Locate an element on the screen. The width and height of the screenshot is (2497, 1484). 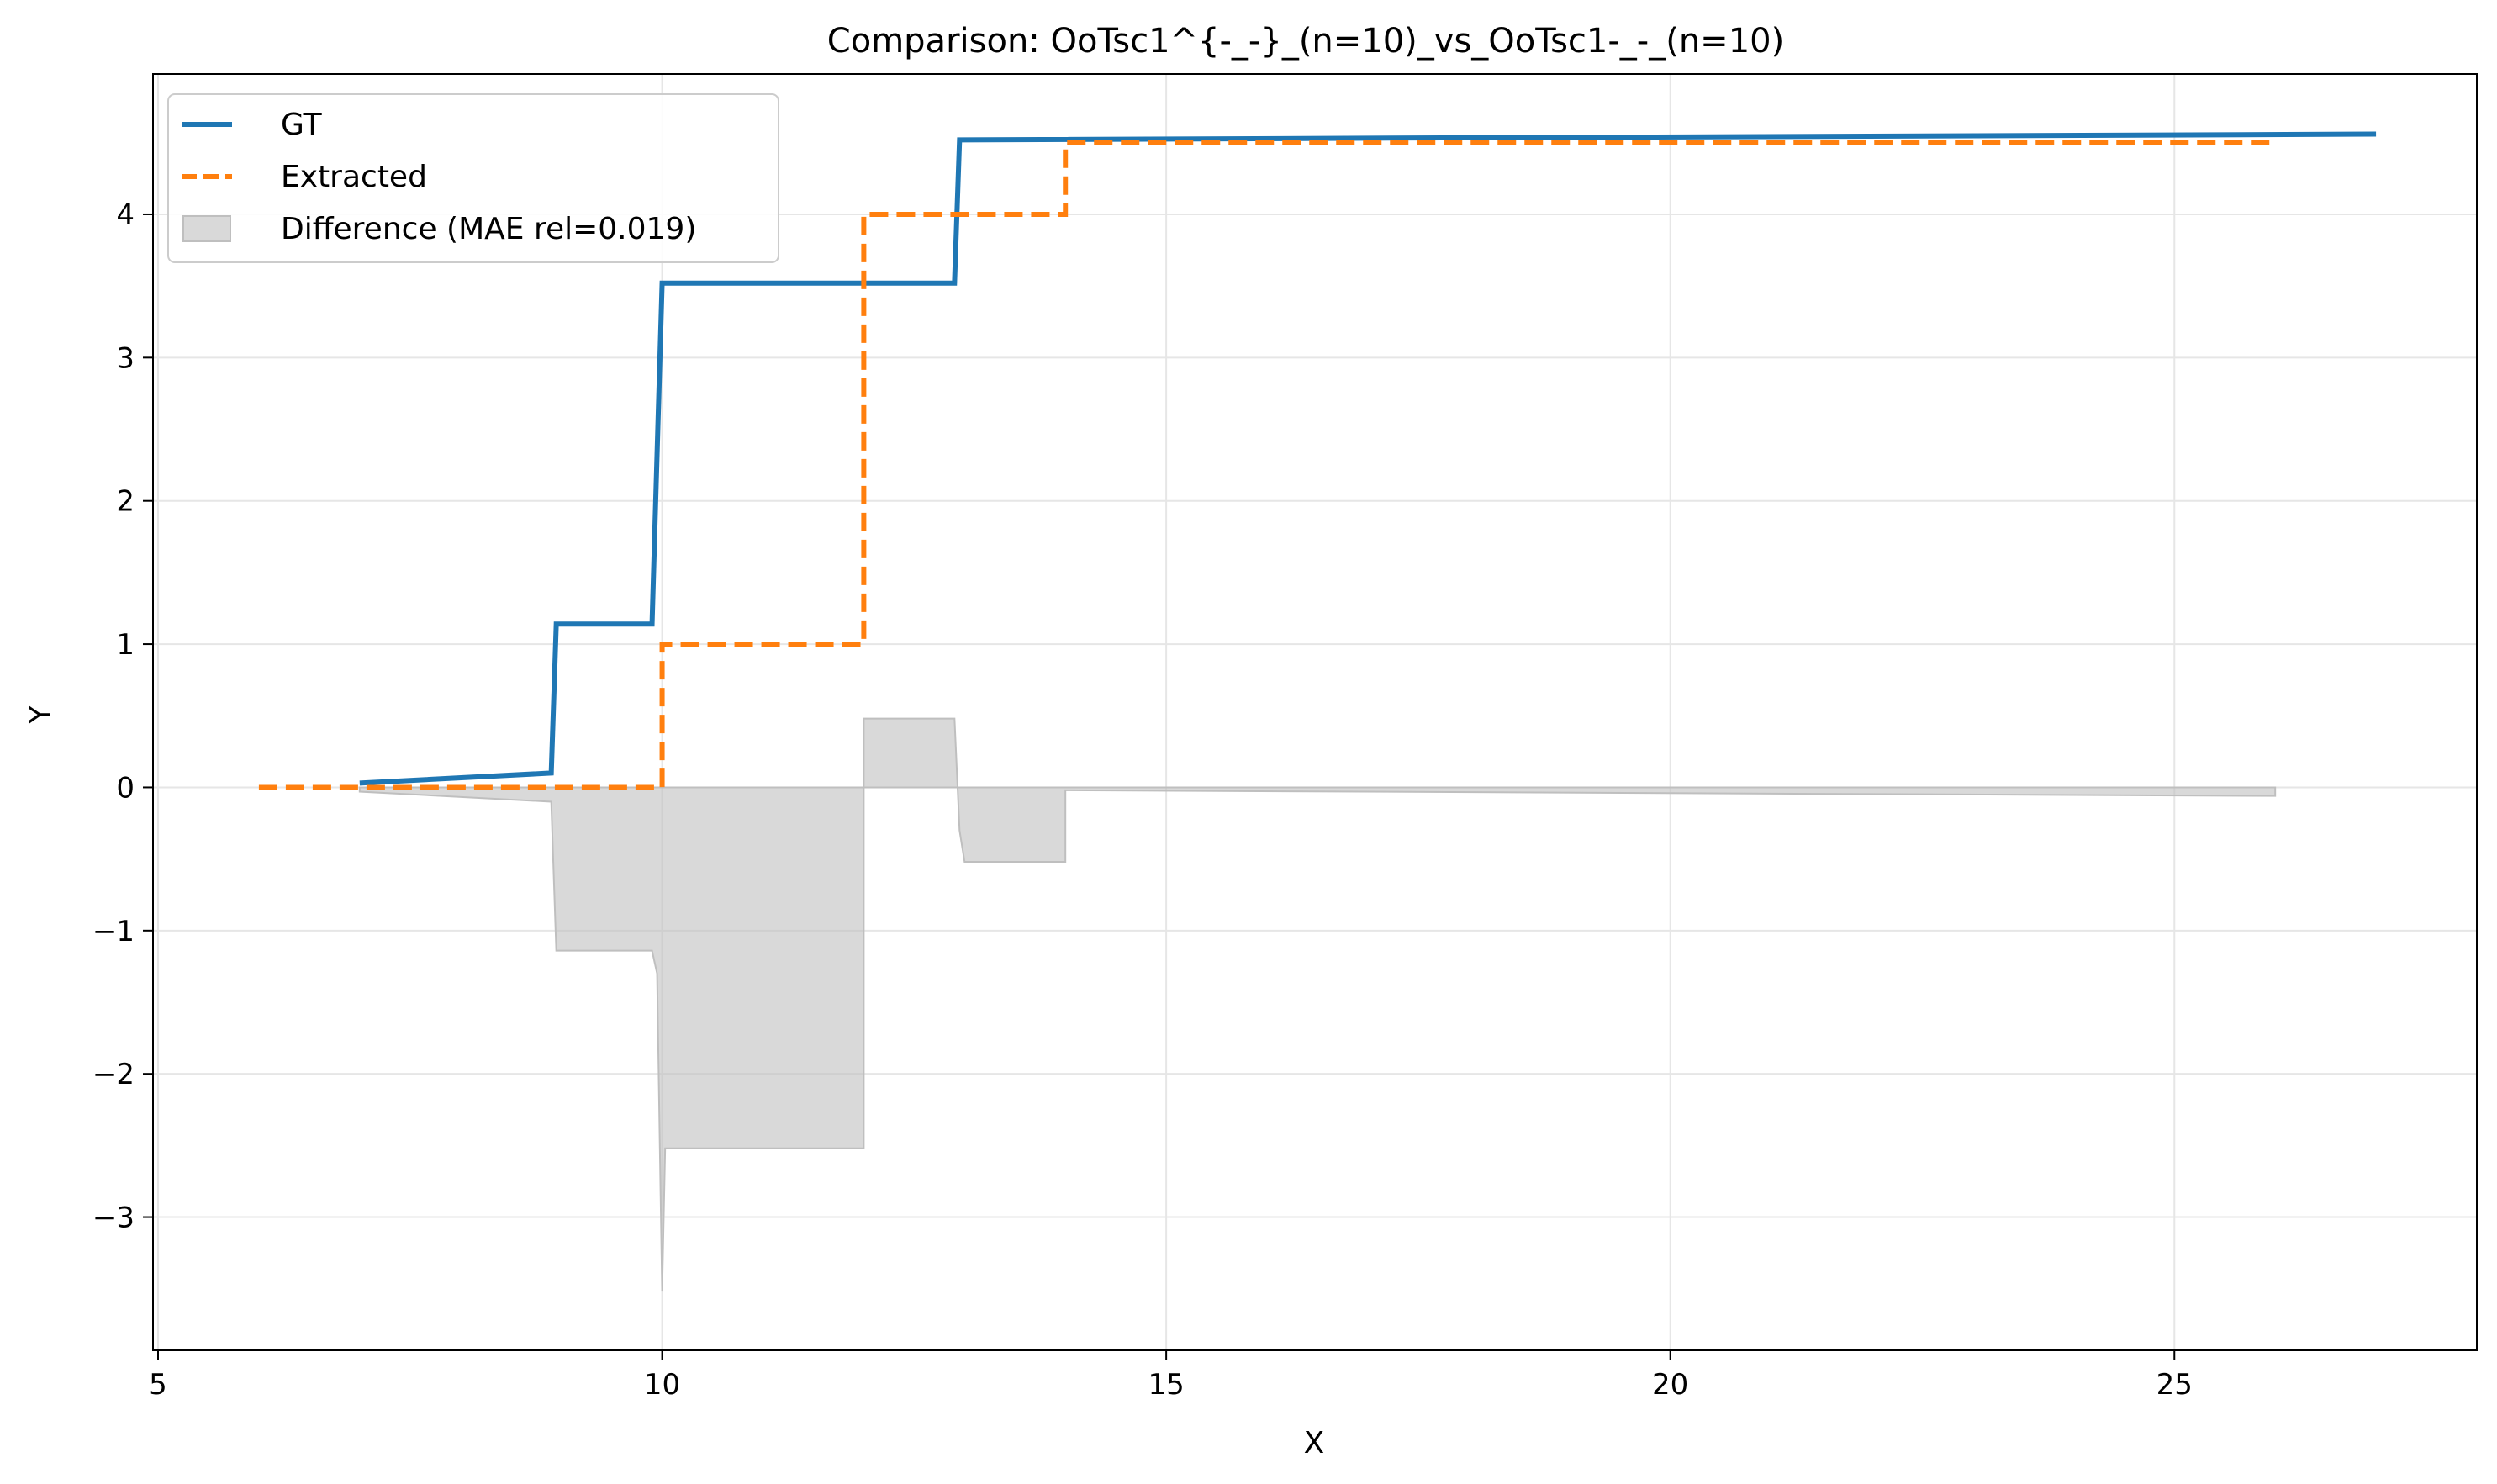
legend: GT Extracted Difference (MAE rel=0.019) is located at coordinates (473, 178).